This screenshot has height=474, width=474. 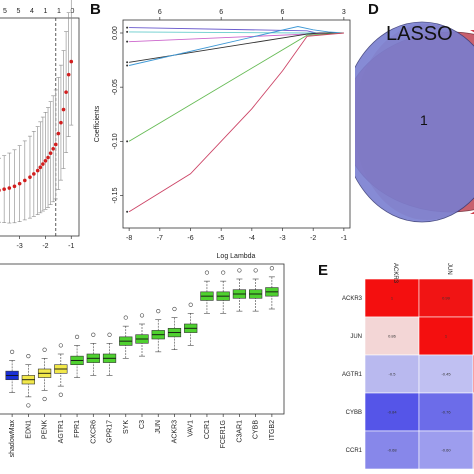 I want to click on panel-e-row-label: ACKR3, so click(x=352, y=299).